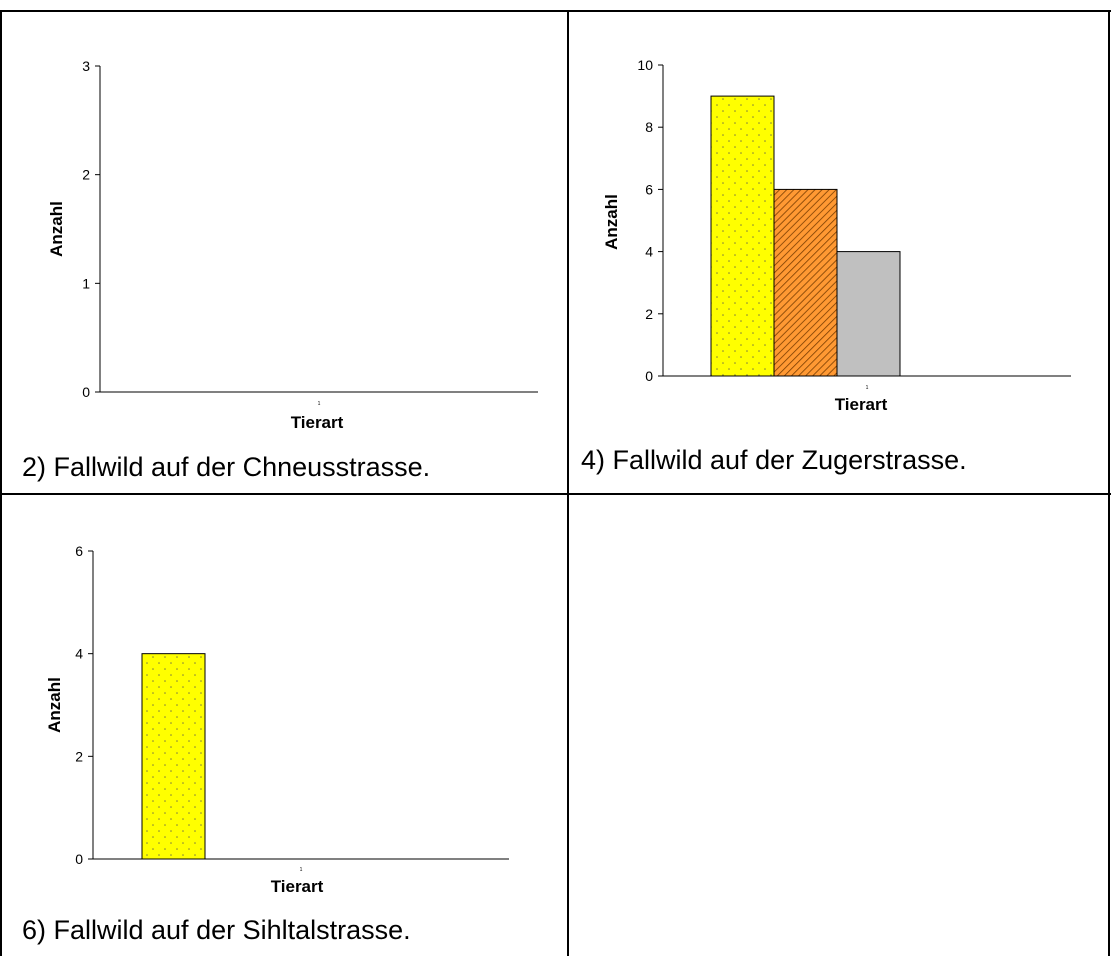  What do you see at coordinates (86, 283) in the screenshot?
I see `y-tick-label: 1` at bounding box center [86, 283].